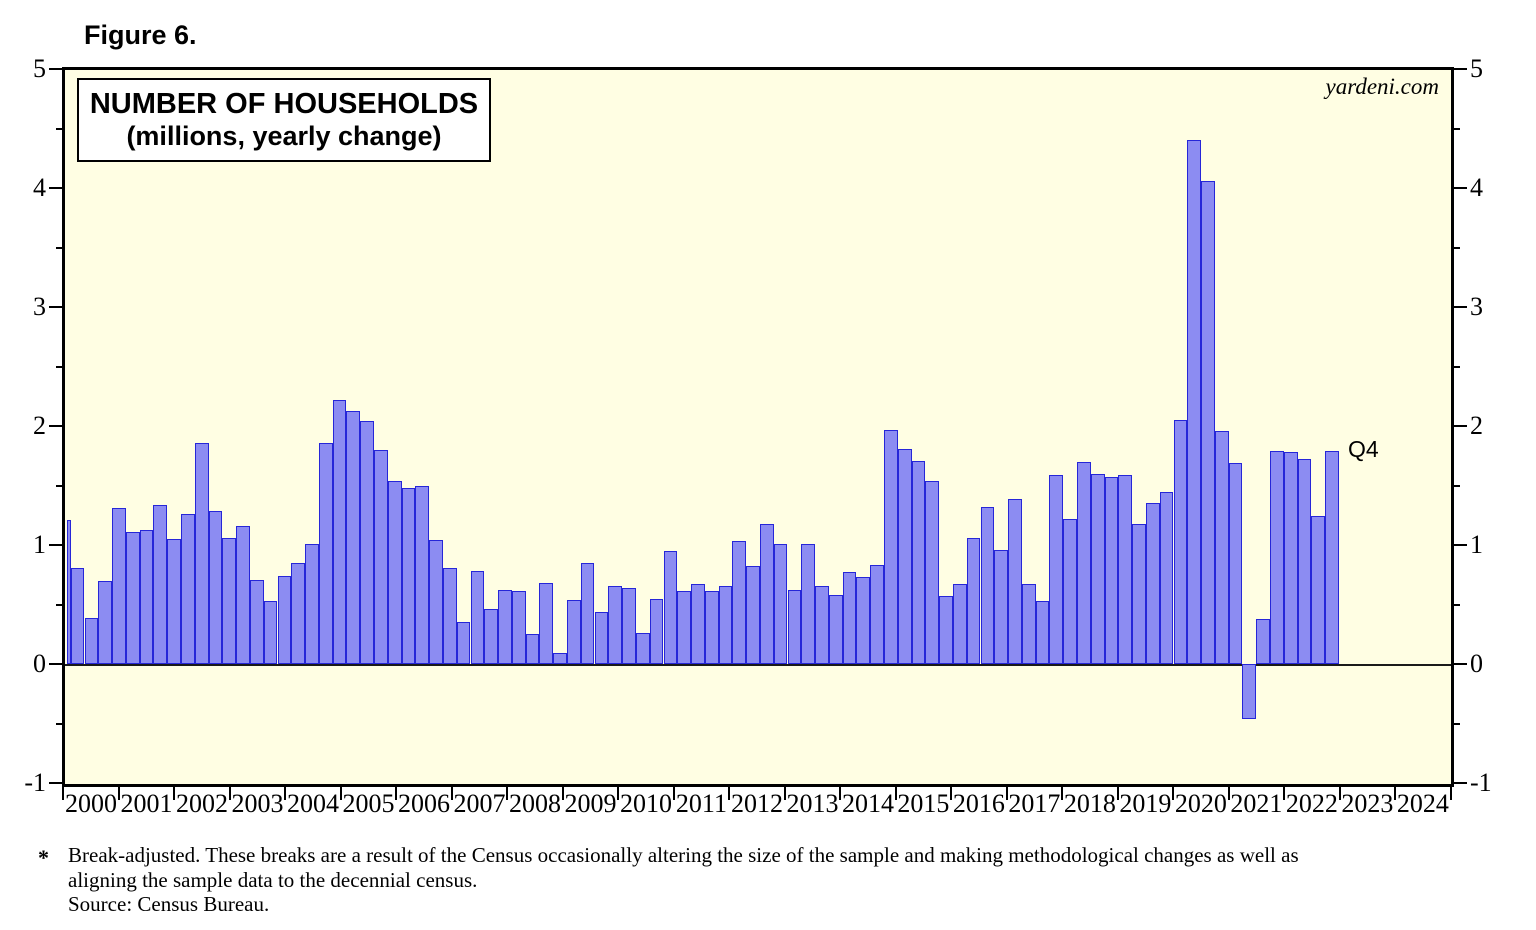 The height and width of the screenshot is (930, 1536). Describe the element at coordinates (1363, 449) in the screenshot. I see `last-bar-label: Q4` at that location.